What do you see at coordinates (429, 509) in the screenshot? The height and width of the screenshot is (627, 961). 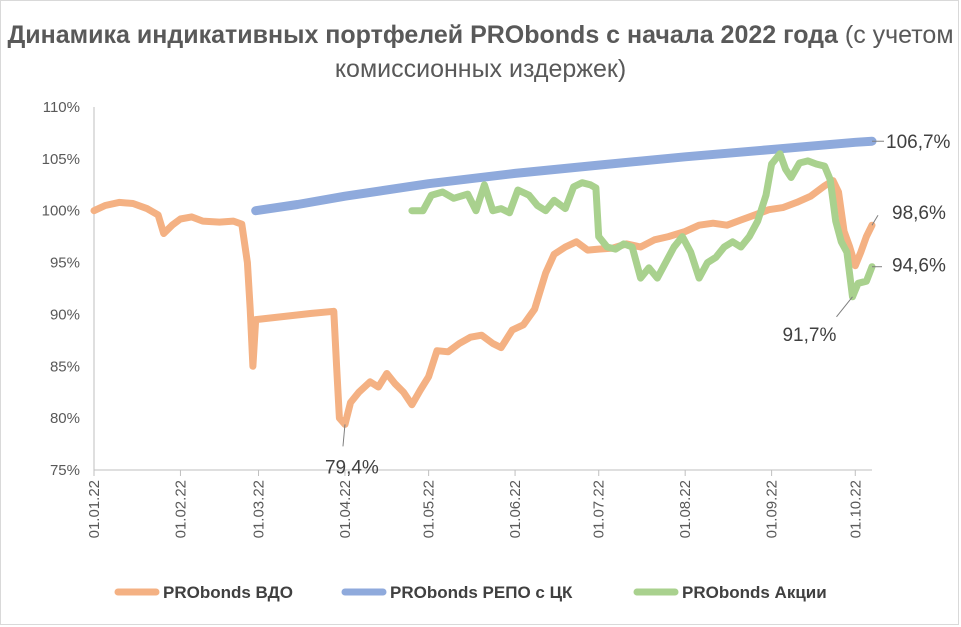 I see `x-tick-label: 01.05.22` at bounding box center [429, 509].